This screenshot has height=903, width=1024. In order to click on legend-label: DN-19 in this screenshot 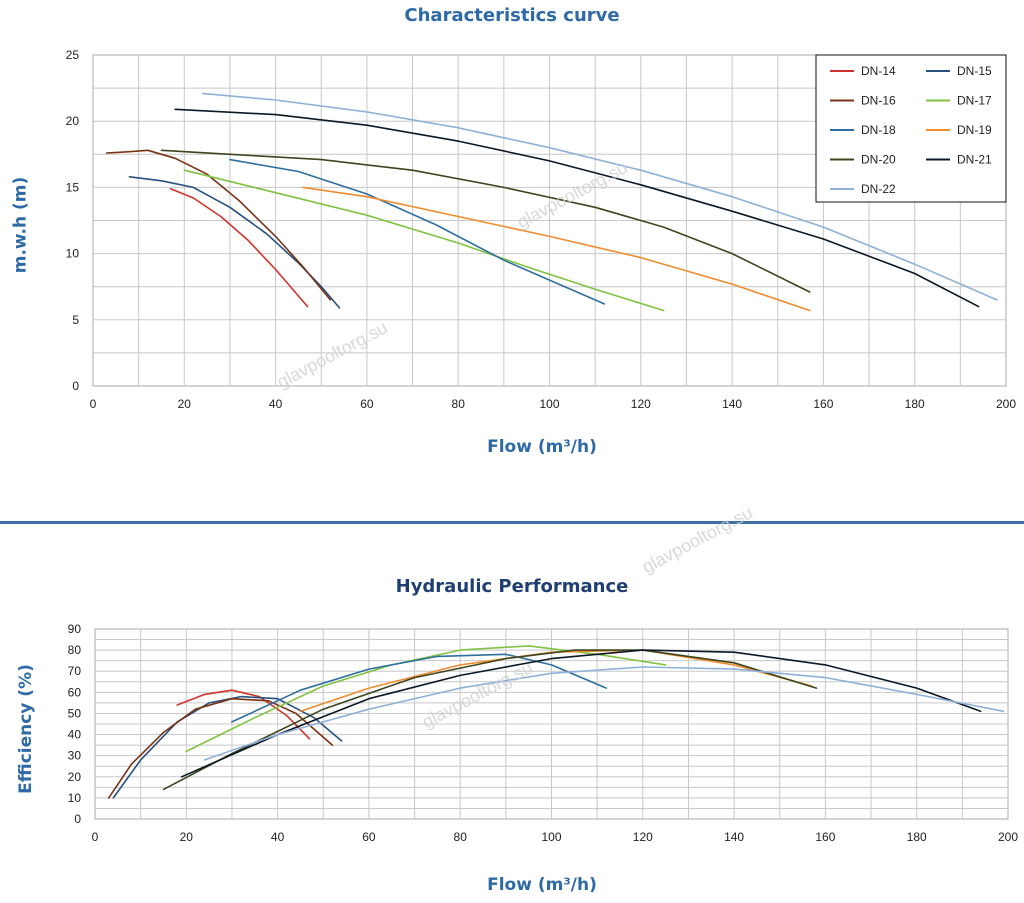, I will do `click(974, 130)`.